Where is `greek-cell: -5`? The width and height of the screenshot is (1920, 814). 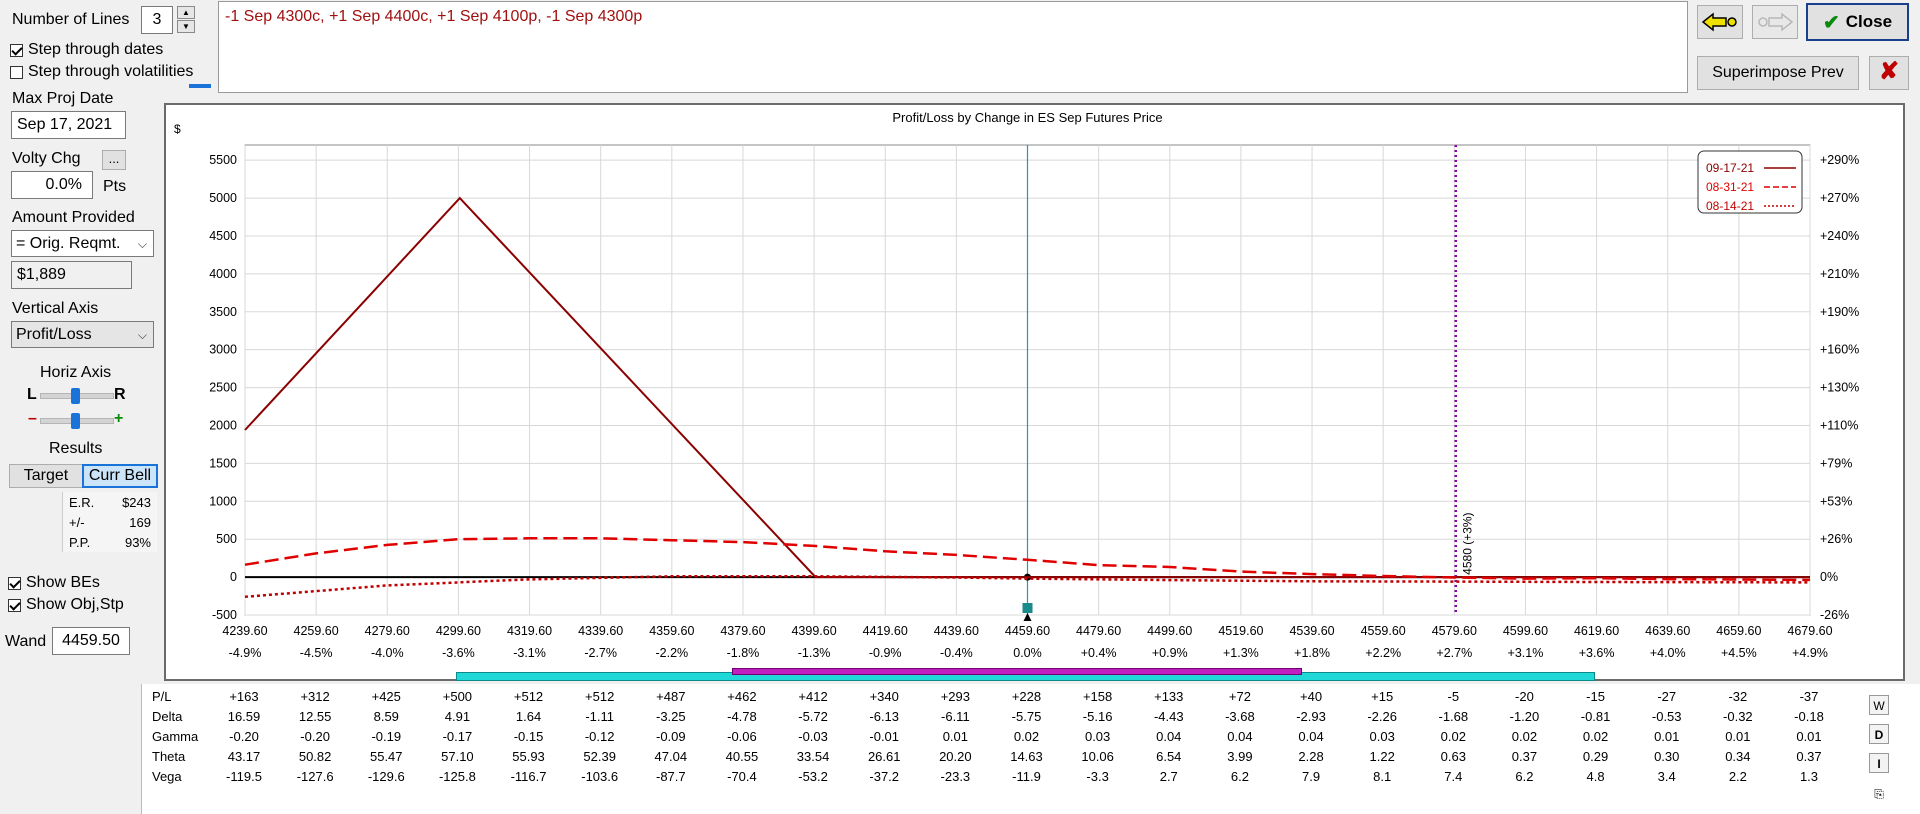
greek-cell: -5 is located at coordinates (1453, 696).